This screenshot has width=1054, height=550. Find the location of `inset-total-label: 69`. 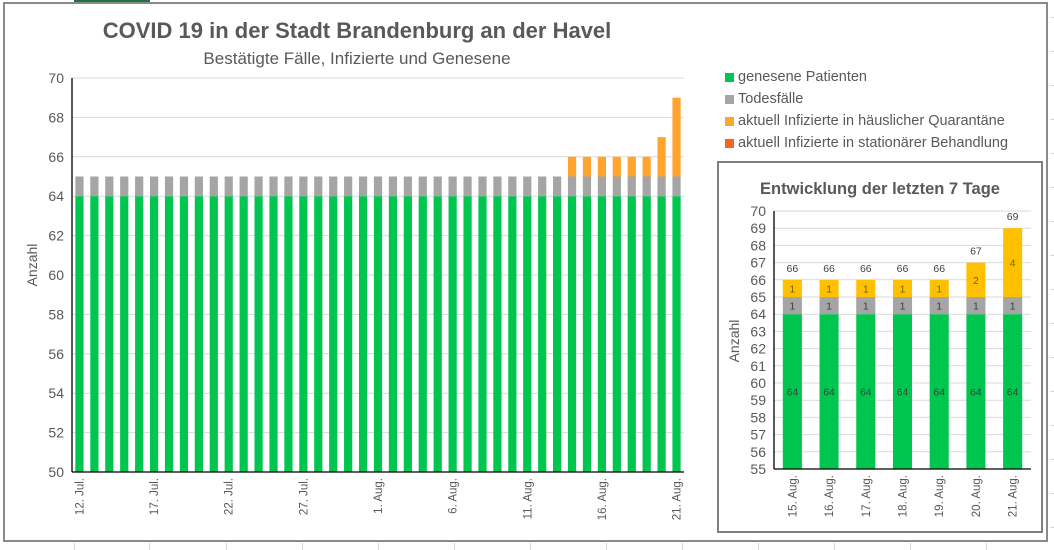

inset-total-label: 69 is located at coordinates (1013, 217).